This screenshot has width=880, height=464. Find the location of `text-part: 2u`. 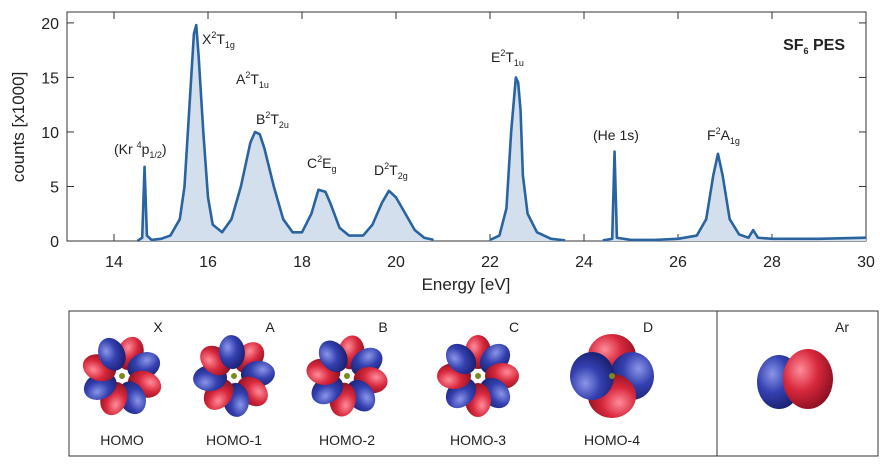

text-part: 2u is located at coordinates (284, 125).